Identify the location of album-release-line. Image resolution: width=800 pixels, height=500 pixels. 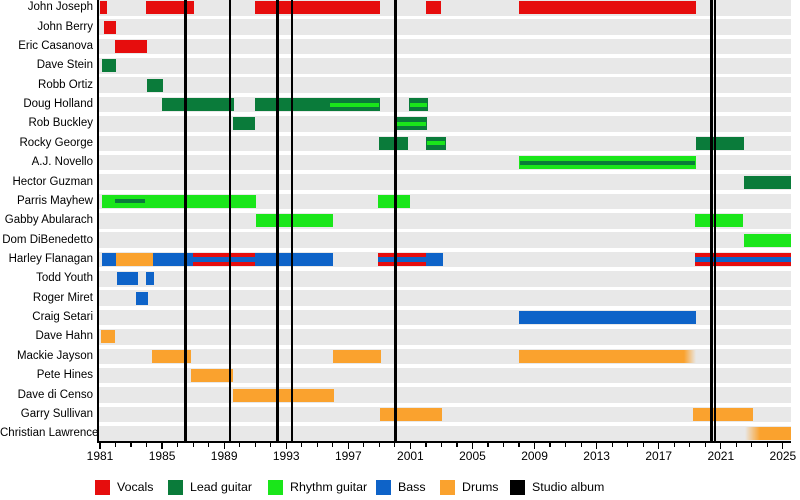
(277, 221).